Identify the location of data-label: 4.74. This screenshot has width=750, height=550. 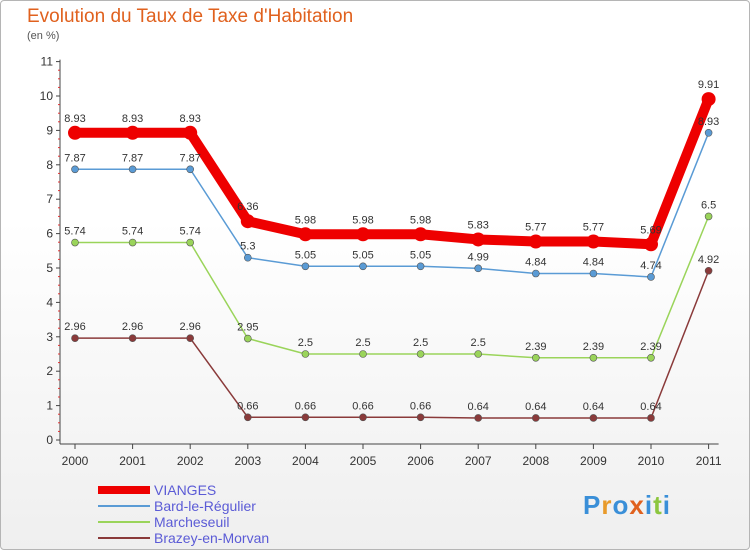
(650, 266).